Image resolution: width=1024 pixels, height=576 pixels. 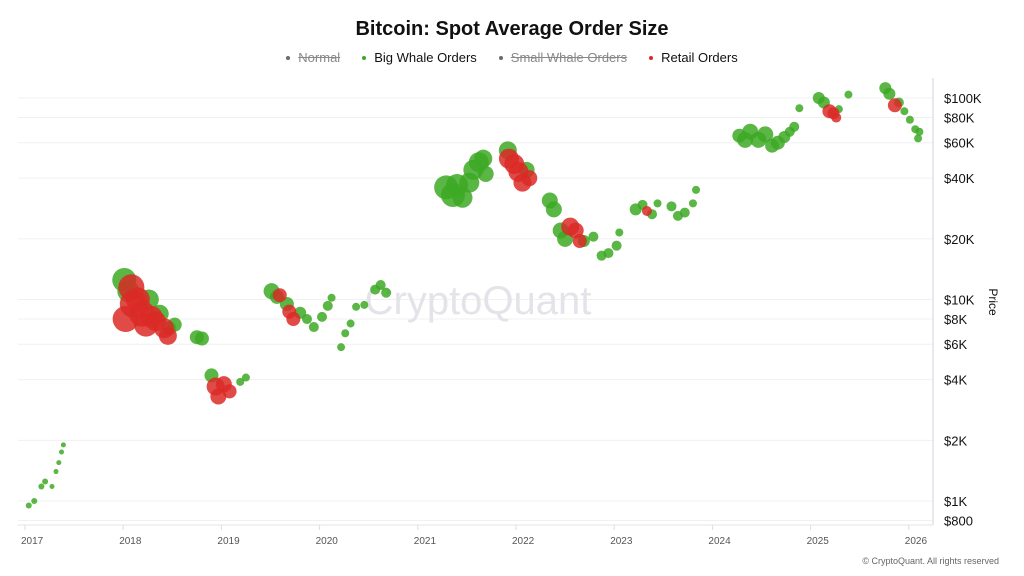 I want to click on x-tick-label: 2018, so click(x=130, y=541).